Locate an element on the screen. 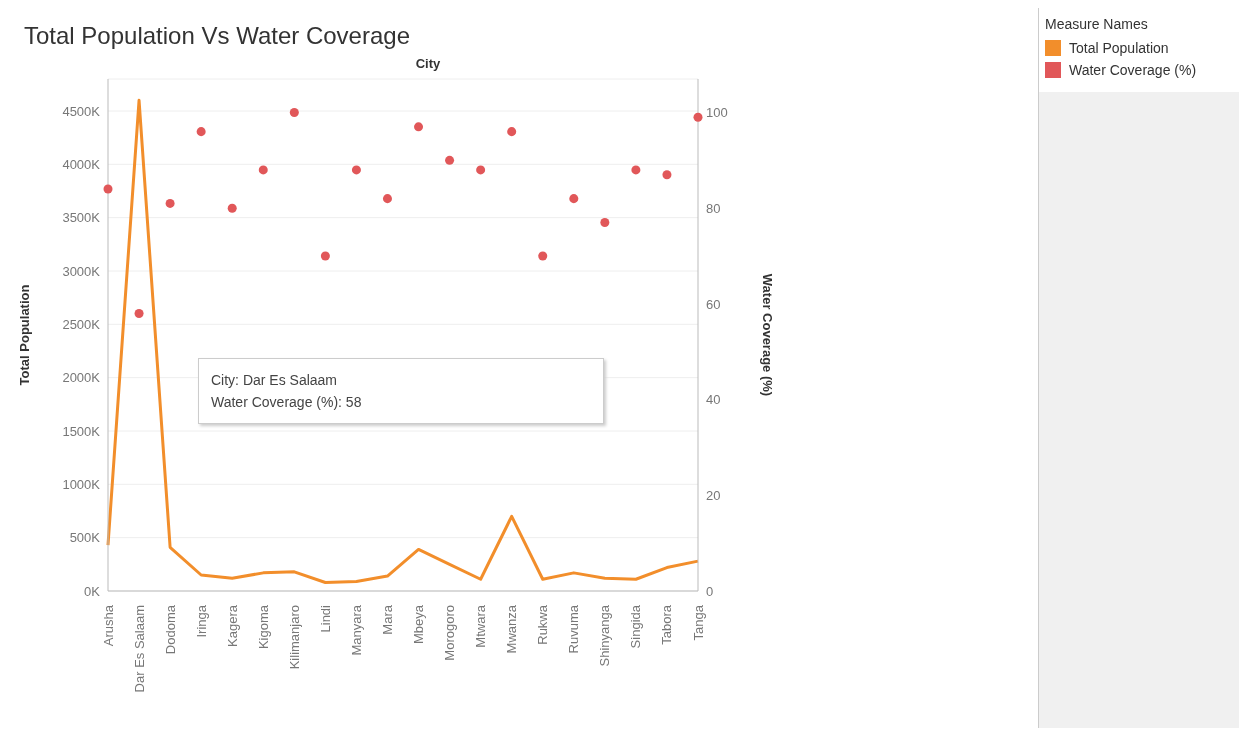 This screenshot has height=740, width=1259. chart-title: Total Population Vs Water Coverage is located at coordinates (217, 36).